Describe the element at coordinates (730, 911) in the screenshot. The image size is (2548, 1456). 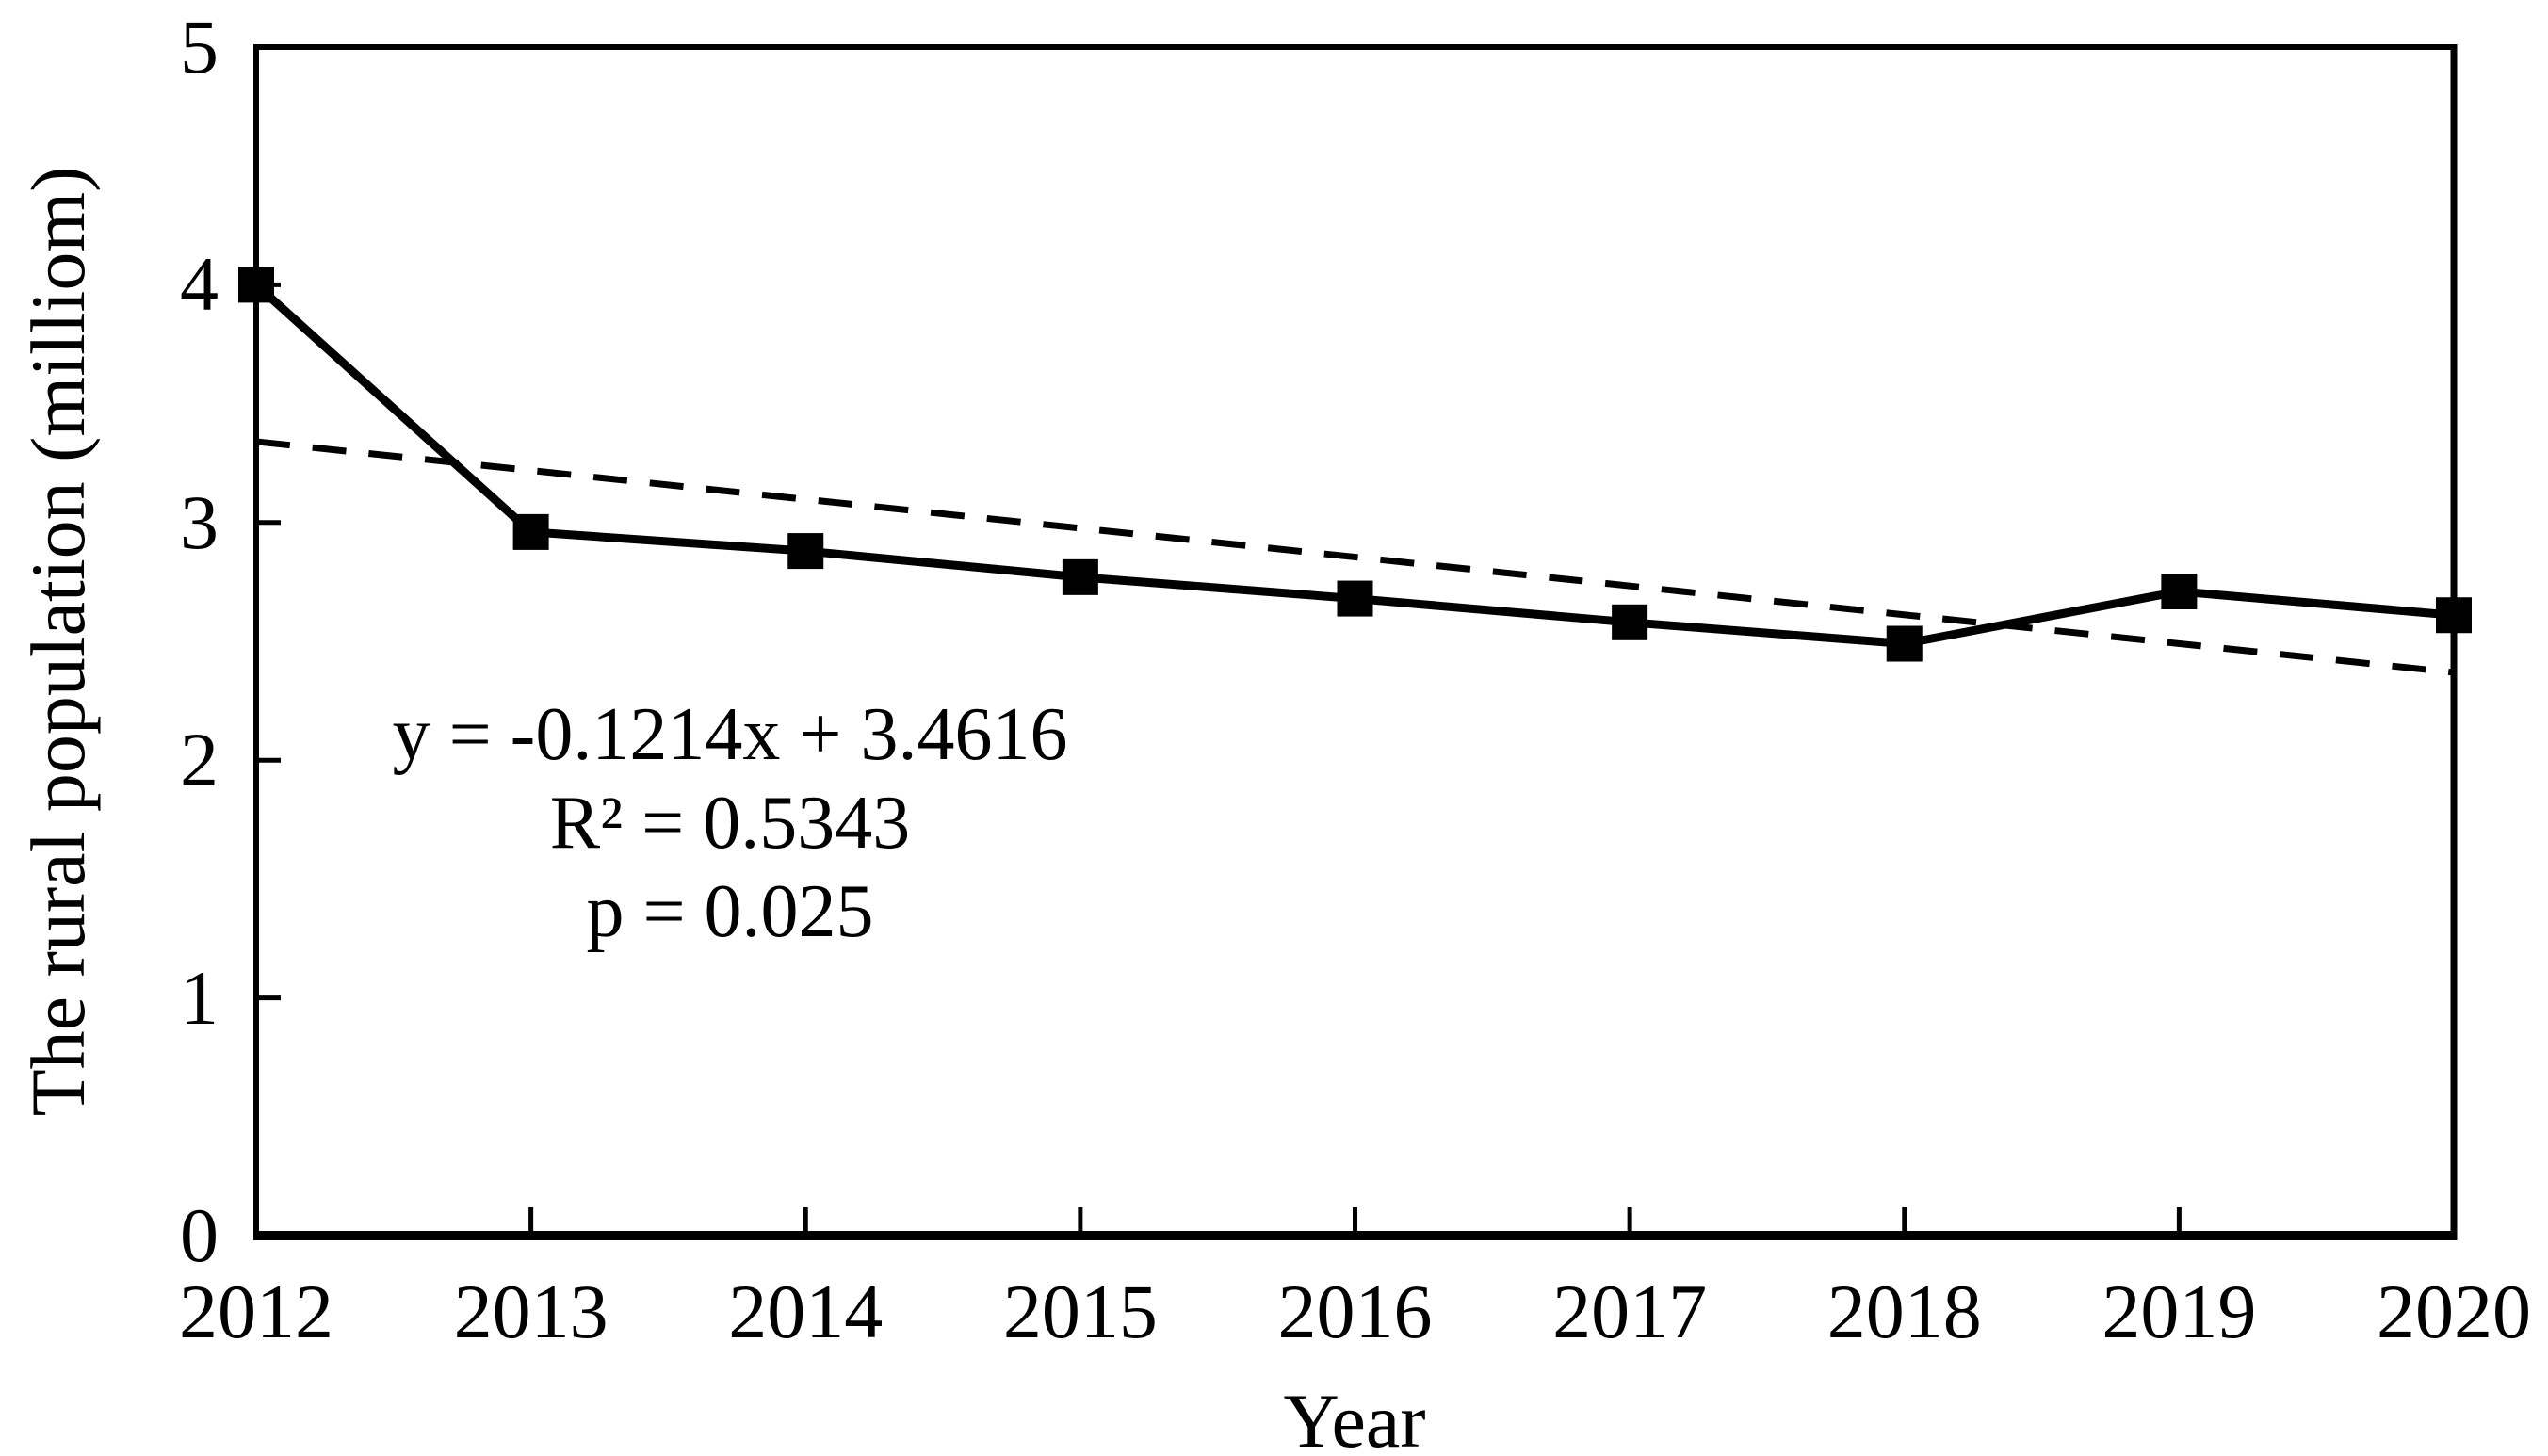
I see `p-value: p = 0.025` at that location.